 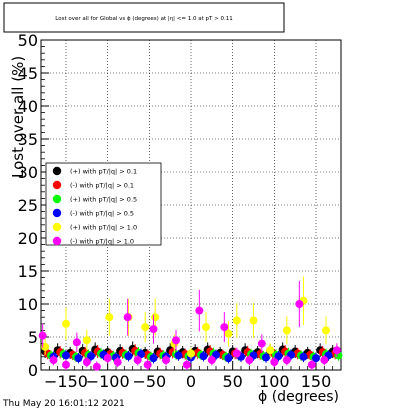 I want to click on legend-label: (+) with pT/|q| > 0.5, so click(x=103, y=200).